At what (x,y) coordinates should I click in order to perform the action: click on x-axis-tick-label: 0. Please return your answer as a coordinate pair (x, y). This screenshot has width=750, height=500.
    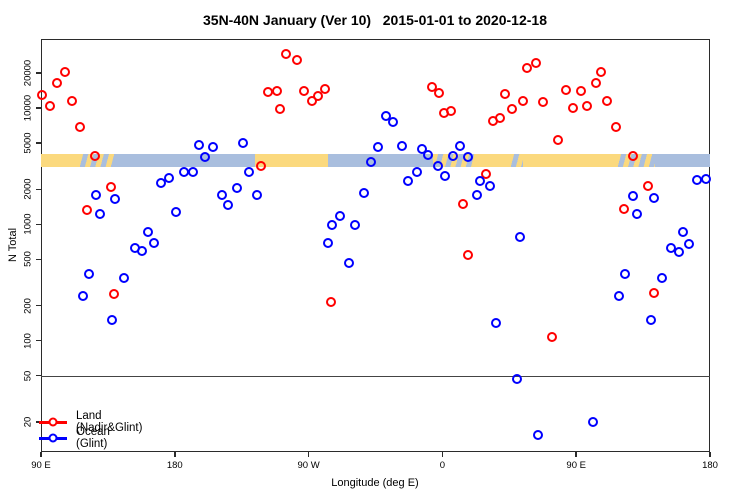
    Looking at the image, I should click on (442, 465).